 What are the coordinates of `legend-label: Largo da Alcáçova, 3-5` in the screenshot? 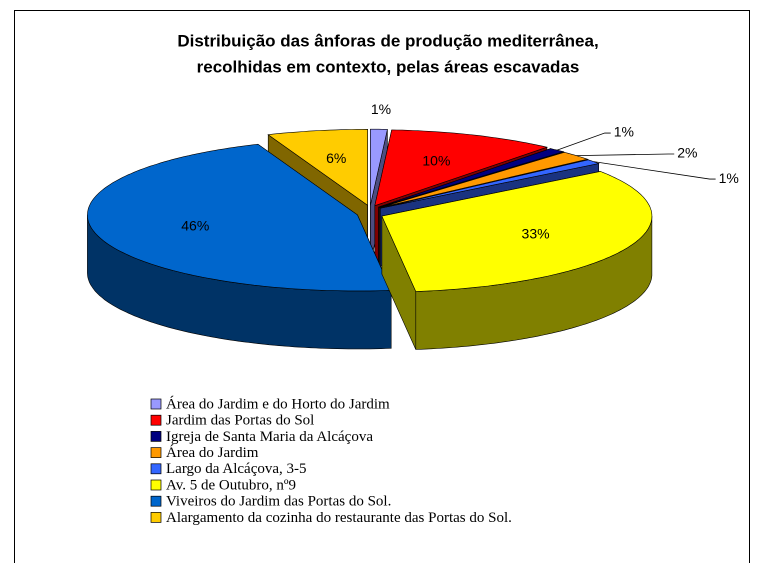 It's located at (236, 469).